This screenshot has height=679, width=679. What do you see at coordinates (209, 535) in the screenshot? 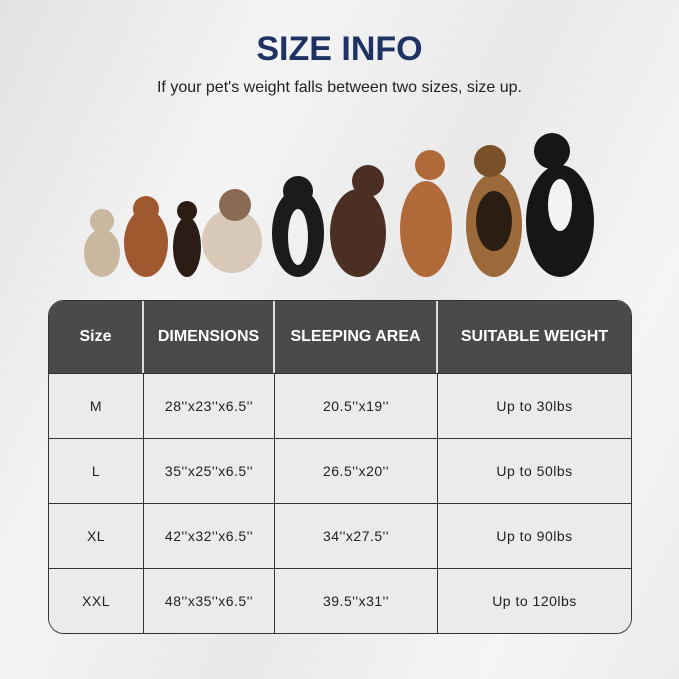
I see `cell-dimensions: 42''x32''x6.5''` at bounding box center [209, 535].